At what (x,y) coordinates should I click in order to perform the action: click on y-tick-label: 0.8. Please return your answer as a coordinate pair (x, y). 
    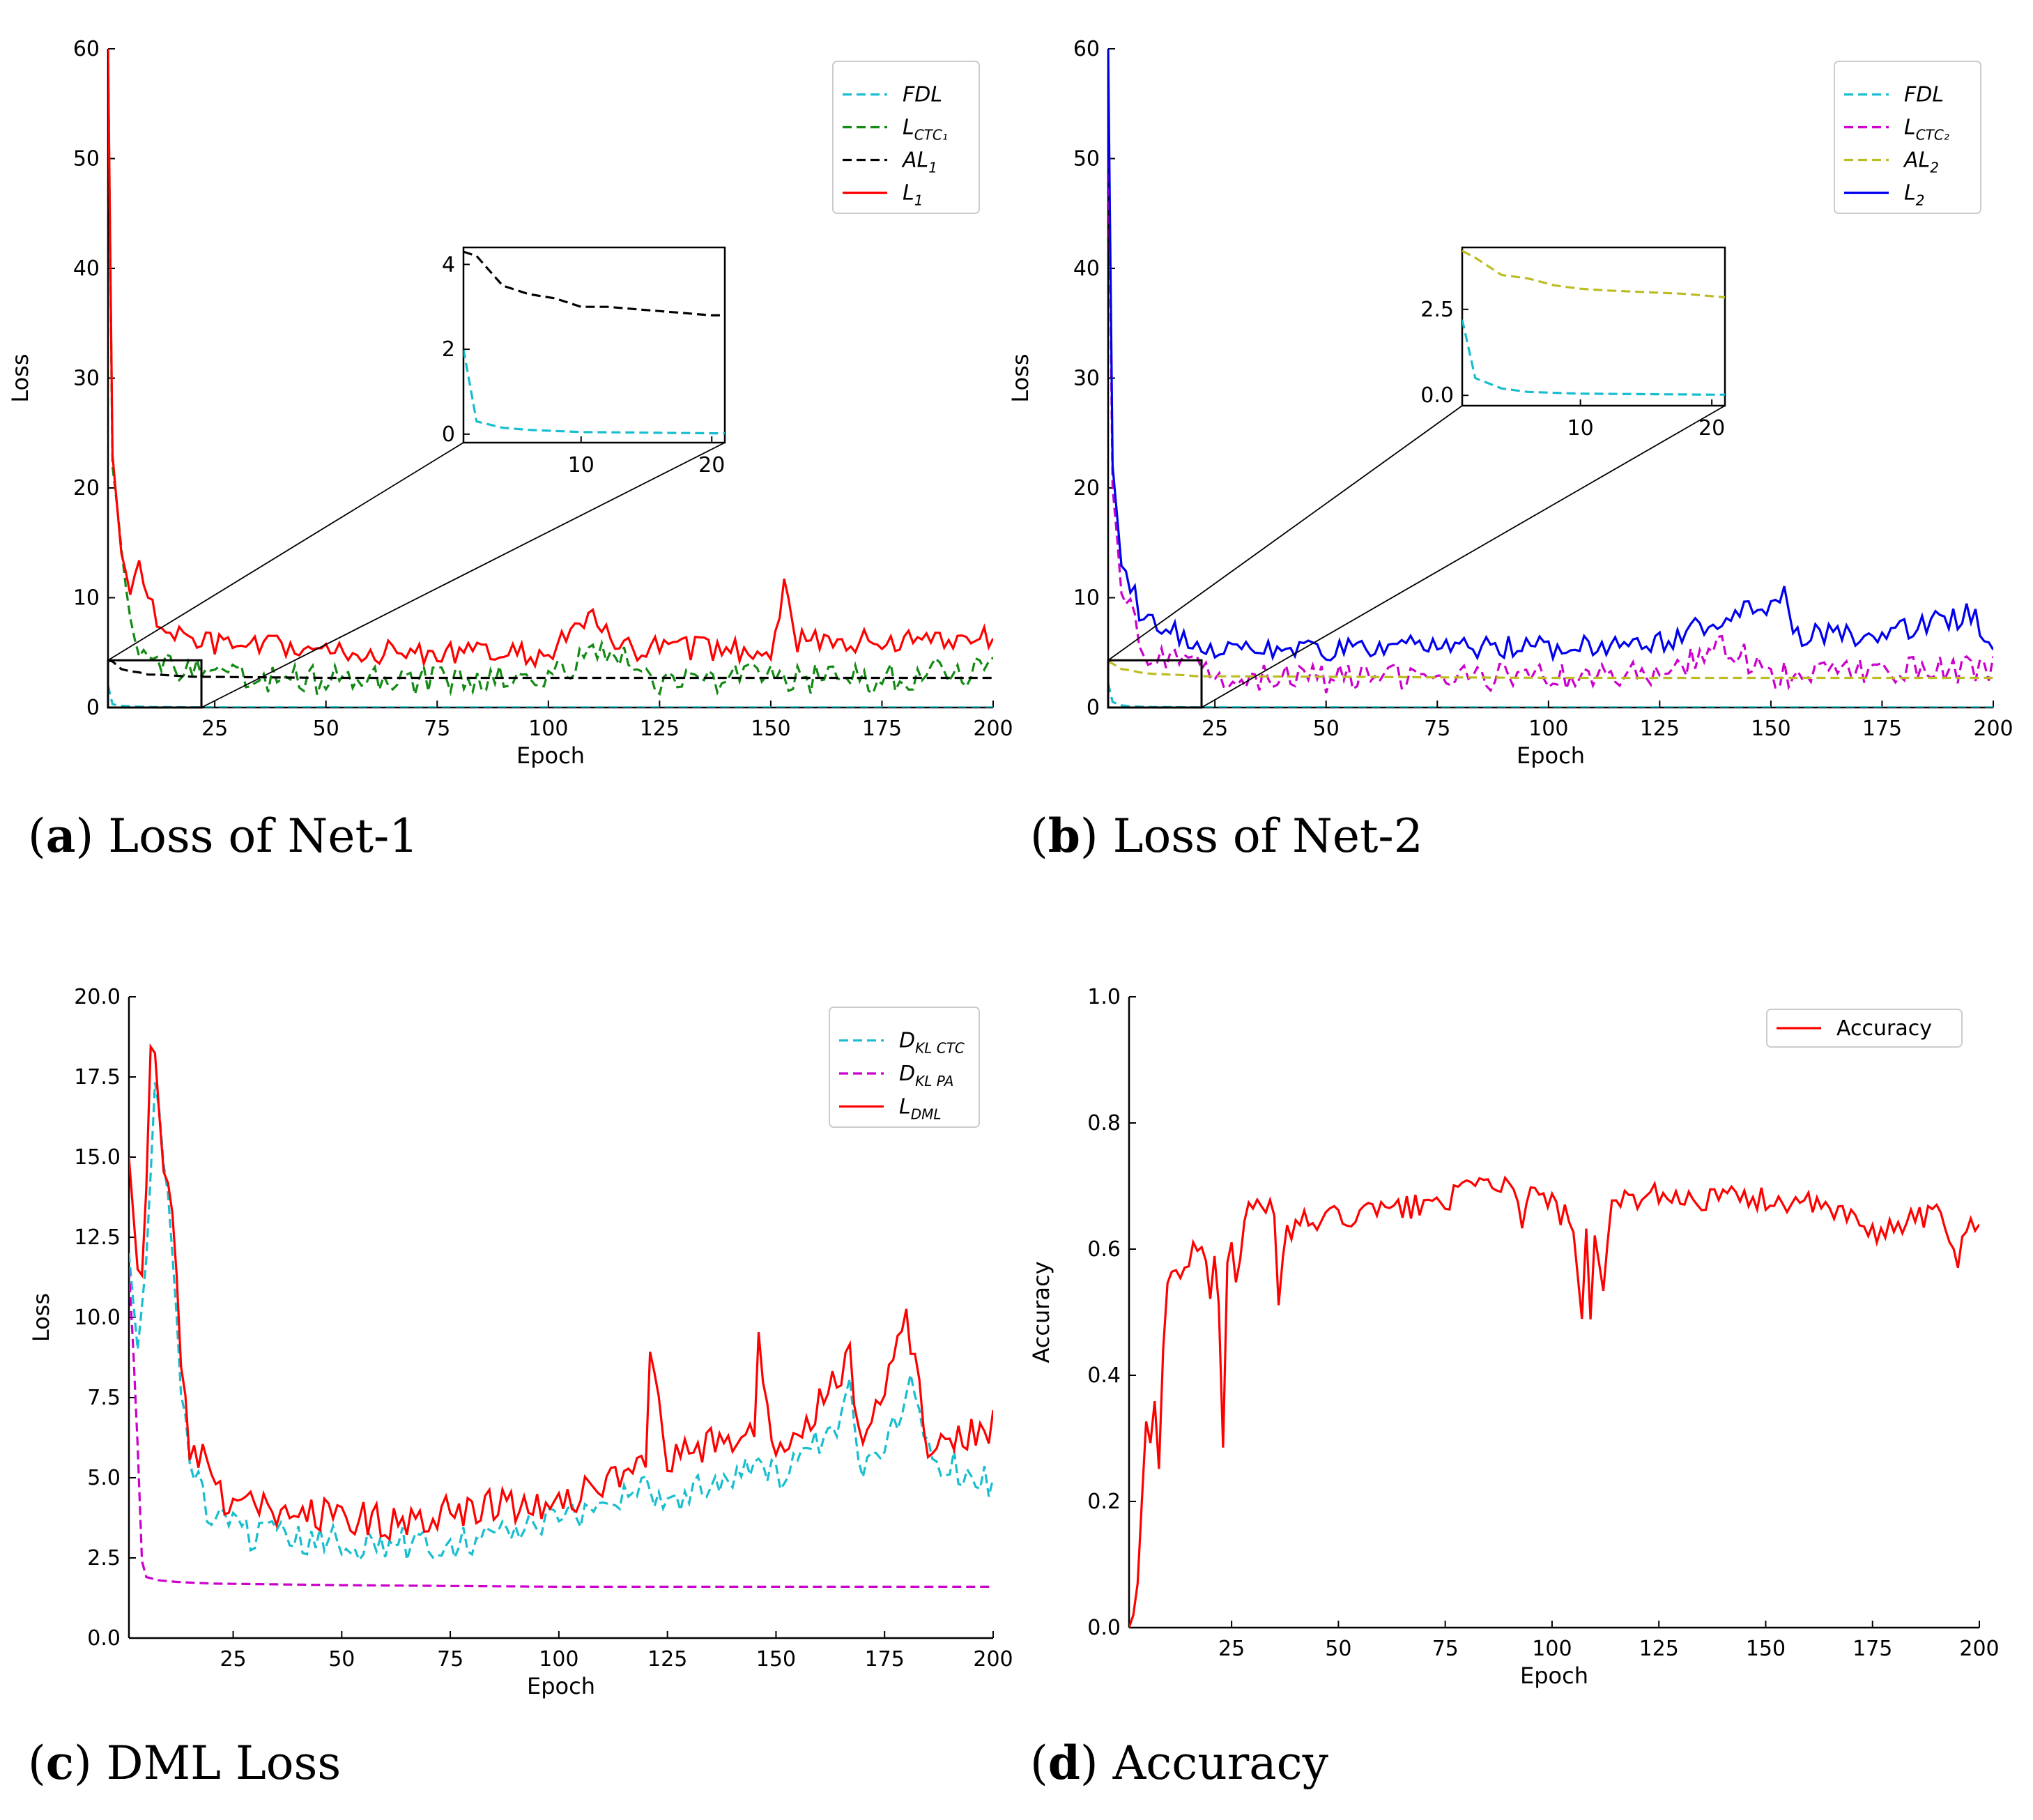
    Looking at the image, I should click on (1104, 1123).